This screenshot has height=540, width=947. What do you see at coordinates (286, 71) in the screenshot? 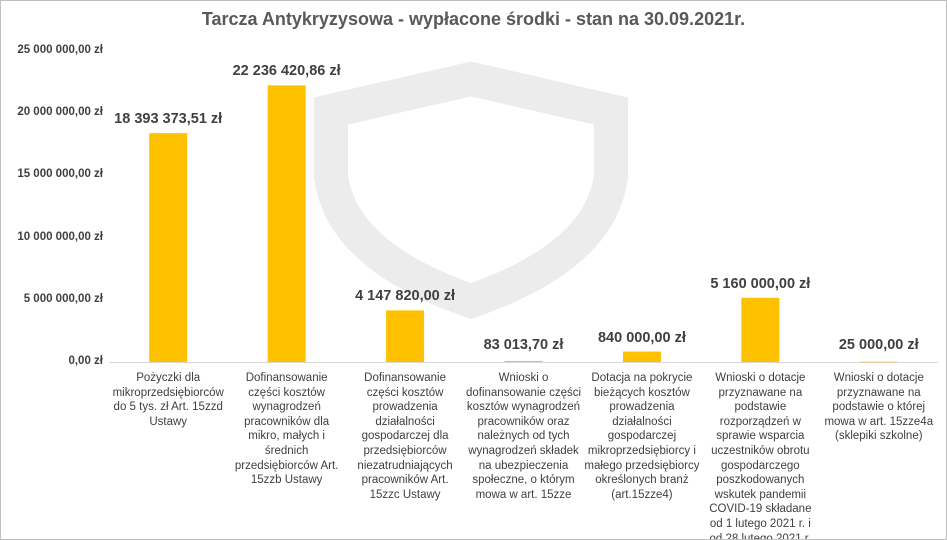
I see `data-label: 22 236 420,86 zł` at bounding box center [286, 71].